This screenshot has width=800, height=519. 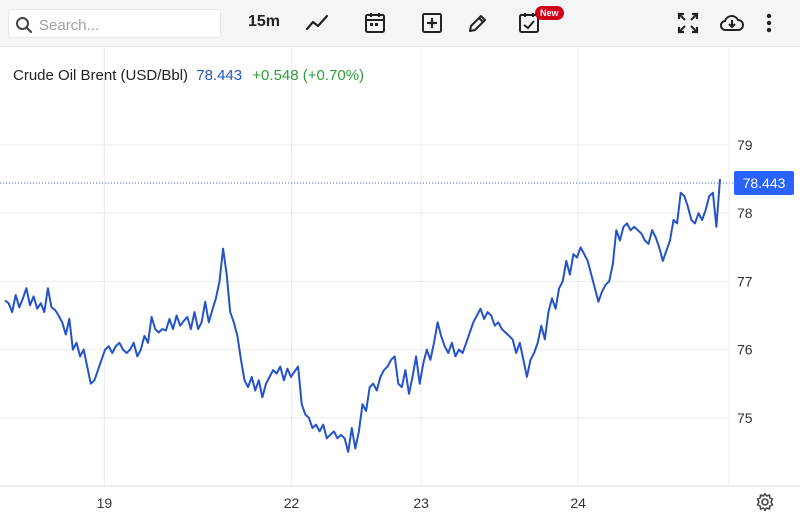 I want to click on current-price: 78.443, so click(x=219, y=75).